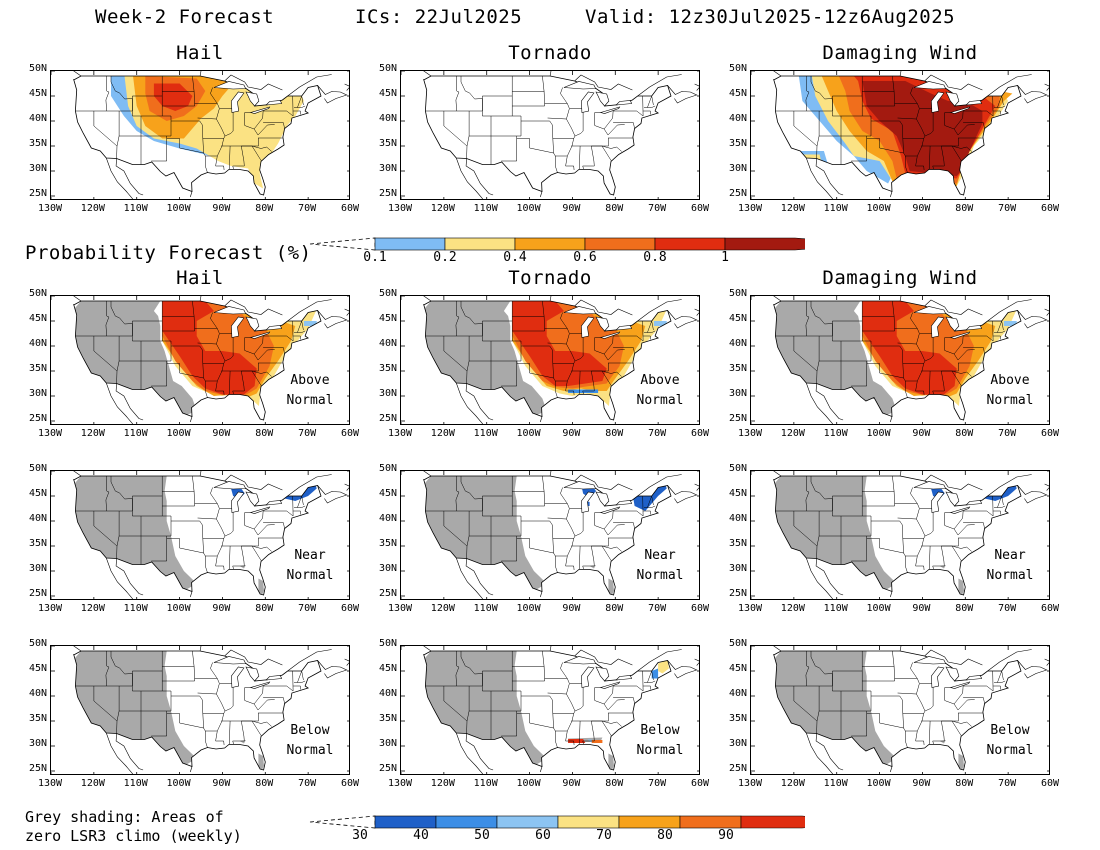 Image resolution: width=1100 pixels, height=850 pixels. What do you see at coordinates (200, 710) in the screenshot?
I see `map-panel-below-hail` at bounding box center [200, 710].